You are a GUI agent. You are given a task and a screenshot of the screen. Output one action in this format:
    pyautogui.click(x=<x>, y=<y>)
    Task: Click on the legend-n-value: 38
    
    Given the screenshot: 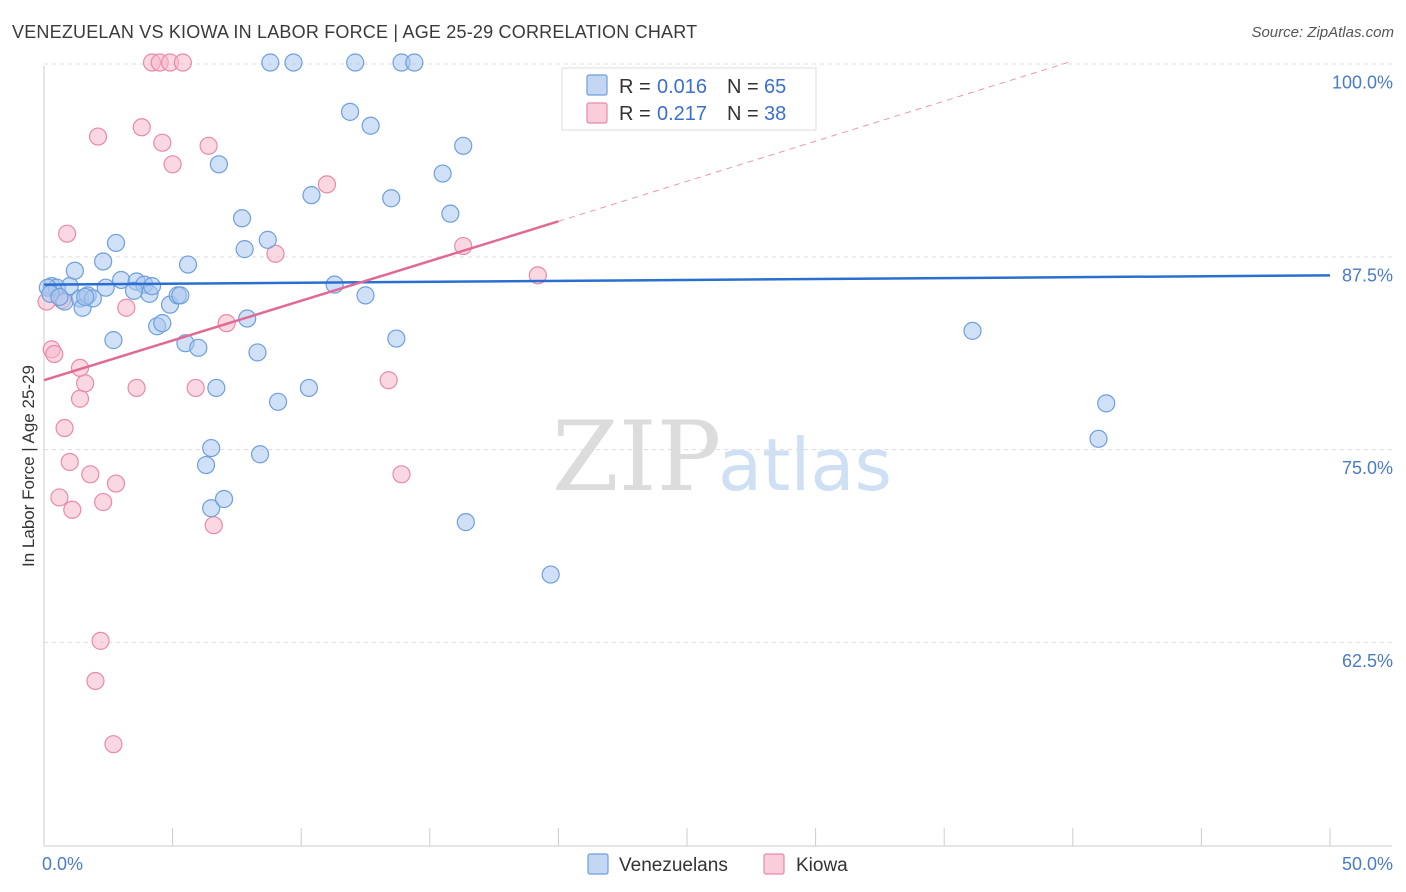 What is the action you would take?
    pyautogui.click(x=775, y=114)
    